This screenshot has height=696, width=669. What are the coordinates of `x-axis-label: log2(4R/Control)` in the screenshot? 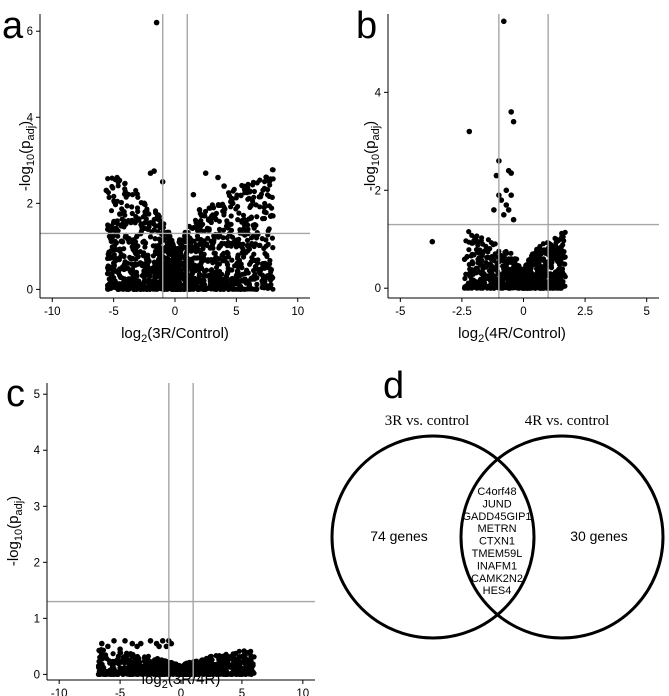 It's located at (512, 335).